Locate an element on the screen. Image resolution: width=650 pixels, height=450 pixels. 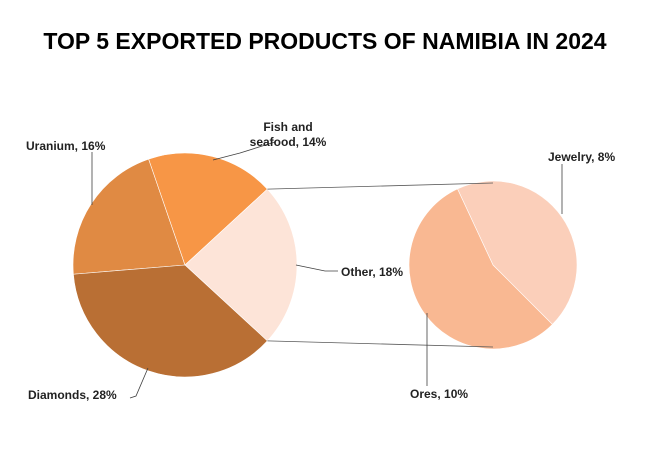
secondary-slice-jewelry is located at coordinates (517, 252).